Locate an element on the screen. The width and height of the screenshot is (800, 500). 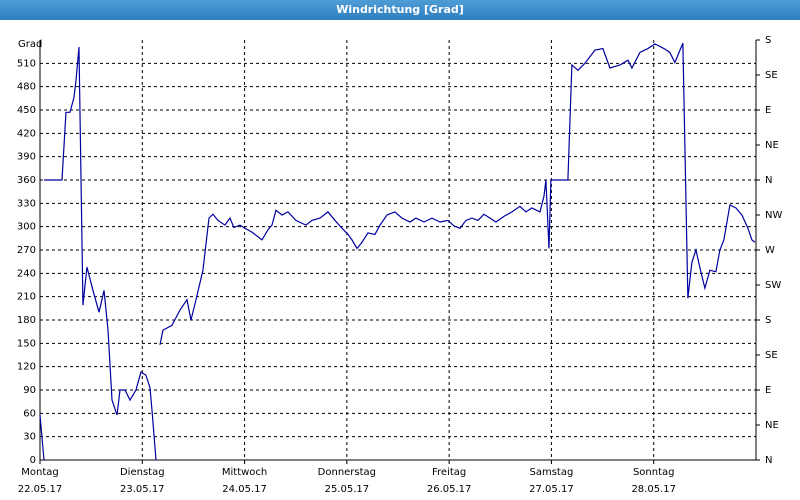
x-tick-date: 22.05.17 is located at coordinates (40, 489).